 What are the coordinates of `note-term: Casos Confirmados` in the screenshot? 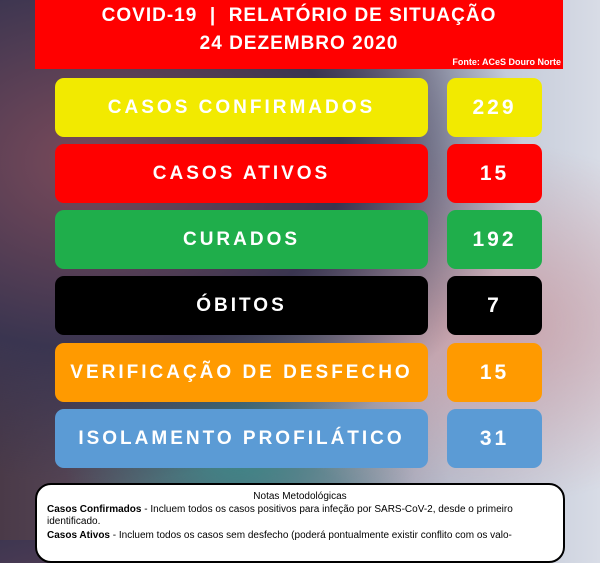 It's located at (94, 509).